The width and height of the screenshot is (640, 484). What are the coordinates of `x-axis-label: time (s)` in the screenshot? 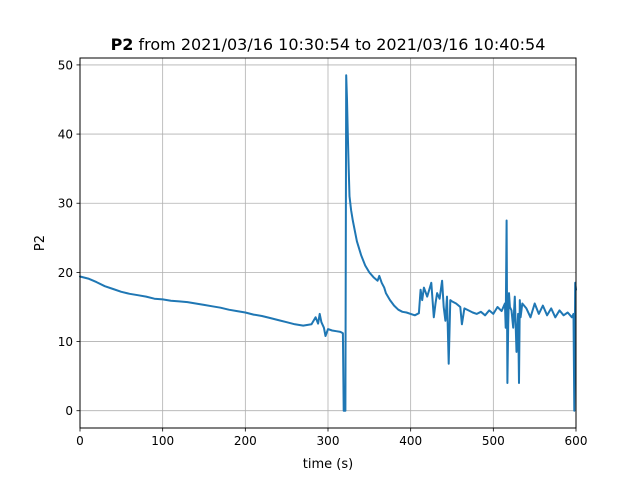 It's located at (328, 464).